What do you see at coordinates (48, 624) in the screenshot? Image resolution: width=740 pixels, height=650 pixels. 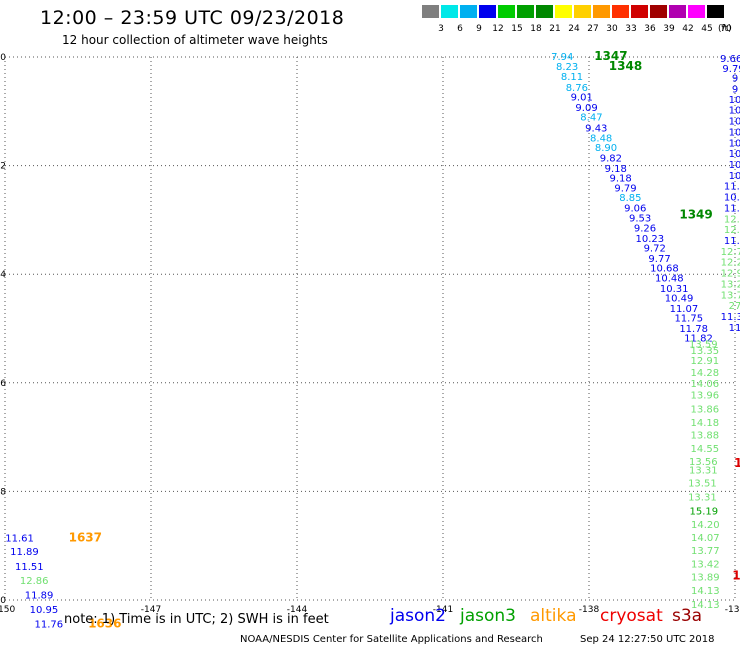 I see `wave-height-value: 11.76` at bounding box center [48, 624].